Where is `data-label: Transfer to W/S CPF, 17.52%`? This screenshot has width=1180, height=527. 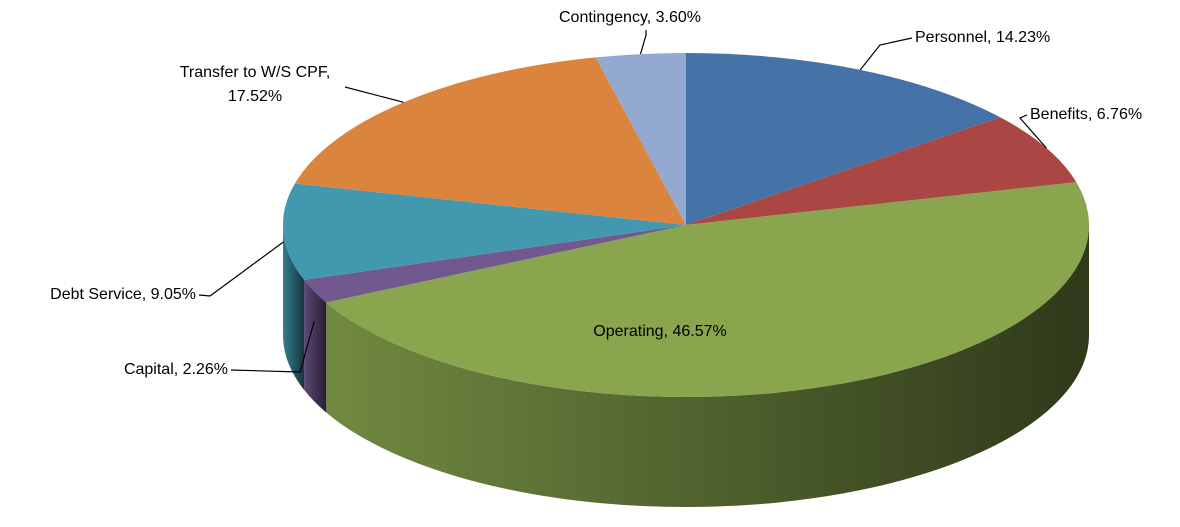 data-label: Transfer to W/S CPF, 17.52% is located at coordinates (255, 85).